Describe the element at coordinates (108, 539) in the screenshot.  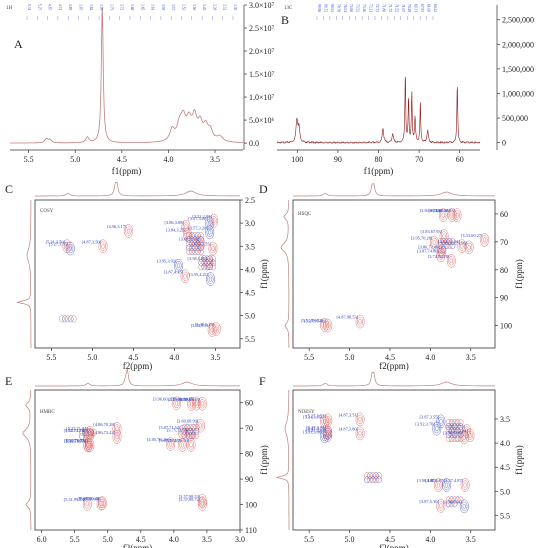
I see `x-tick-label: 5.0` at that location.